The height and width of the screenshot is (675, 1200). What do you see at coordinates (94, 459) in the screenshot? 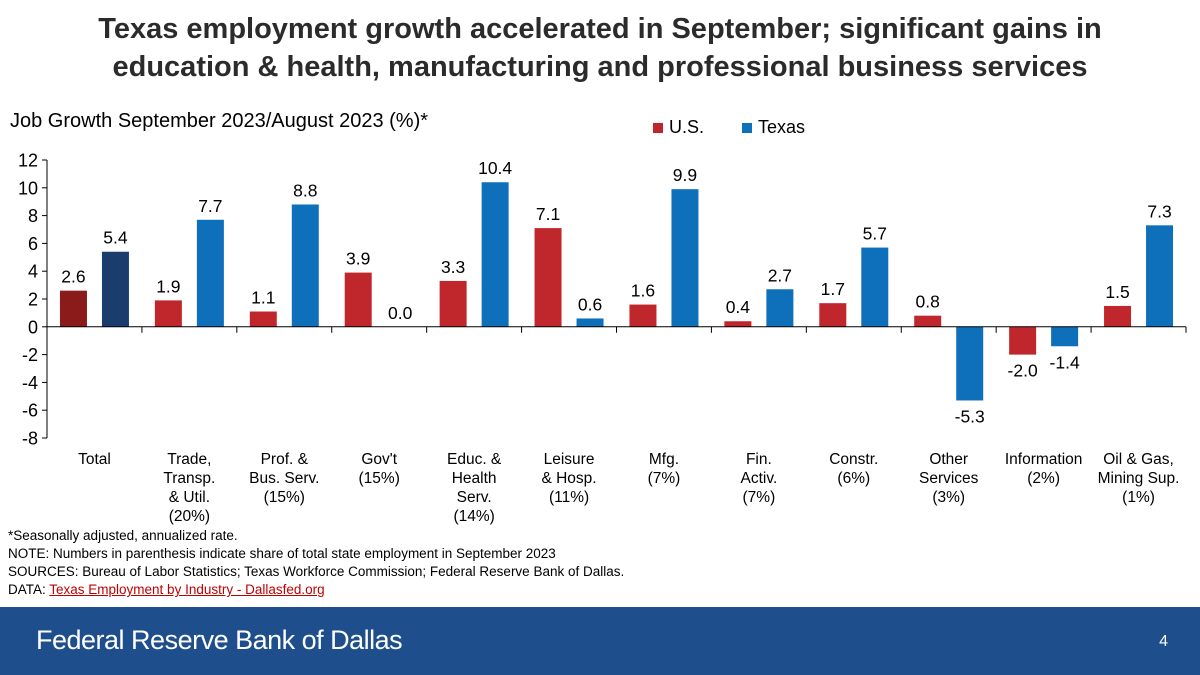
I see `category-label: Total` at bounding box center [94, 459].